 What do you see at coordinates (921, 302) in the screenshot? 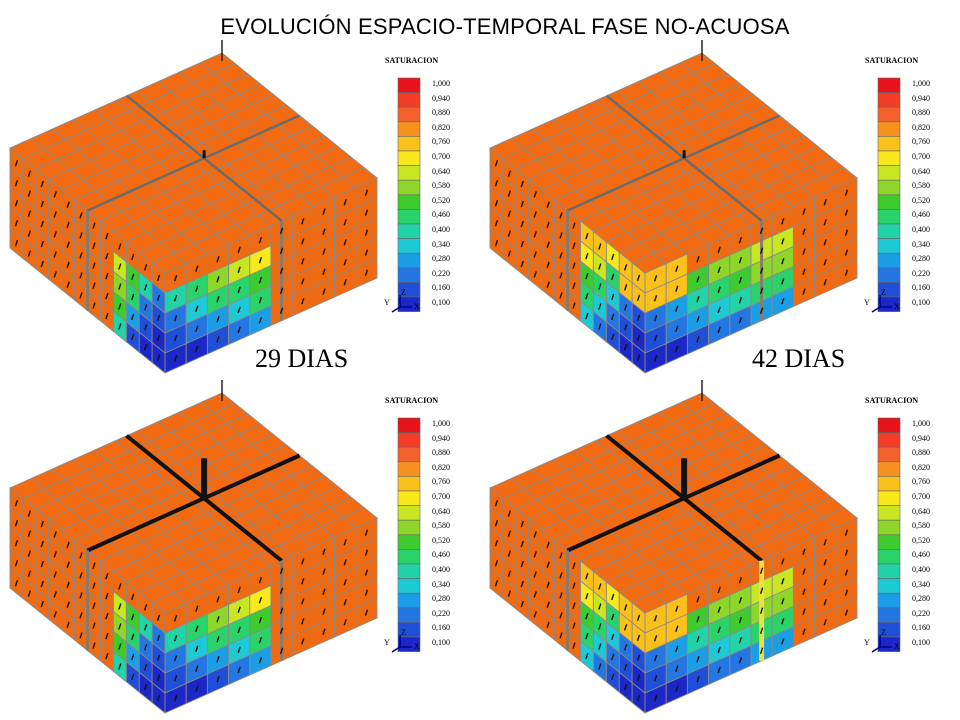
I see `legend-value: 0,100` at bounding box center [921, 302].